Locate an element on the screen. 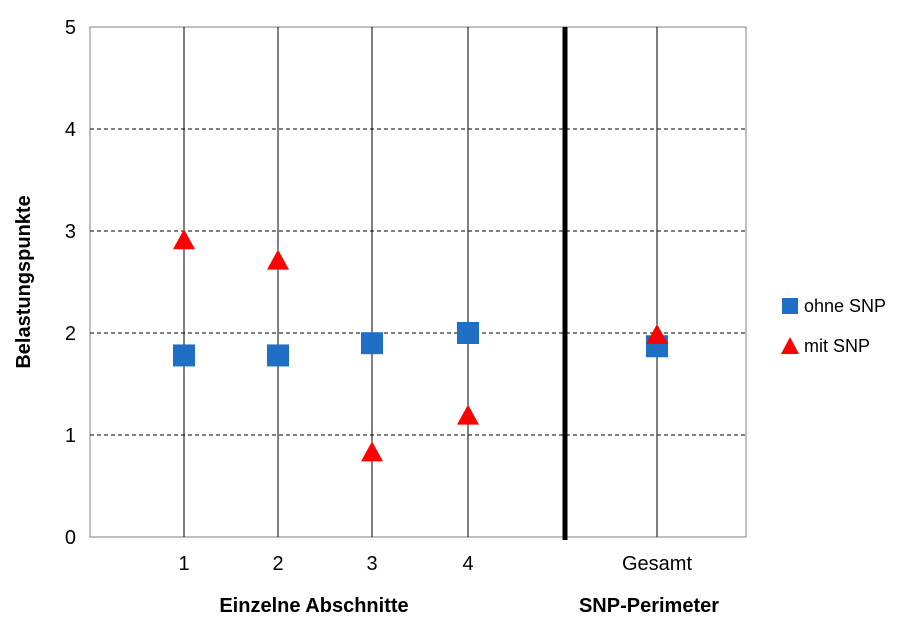  y-tick-label-0: 0 is located at coordinates (70, 538).